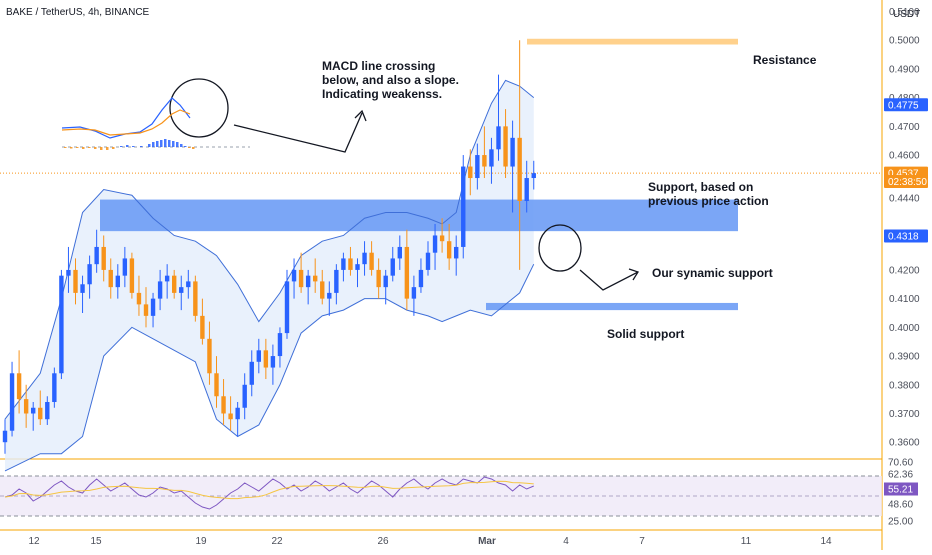 The width and height of the screenshot is (932, 555). I want to click on rsi-value-badge, so click(901, 489).